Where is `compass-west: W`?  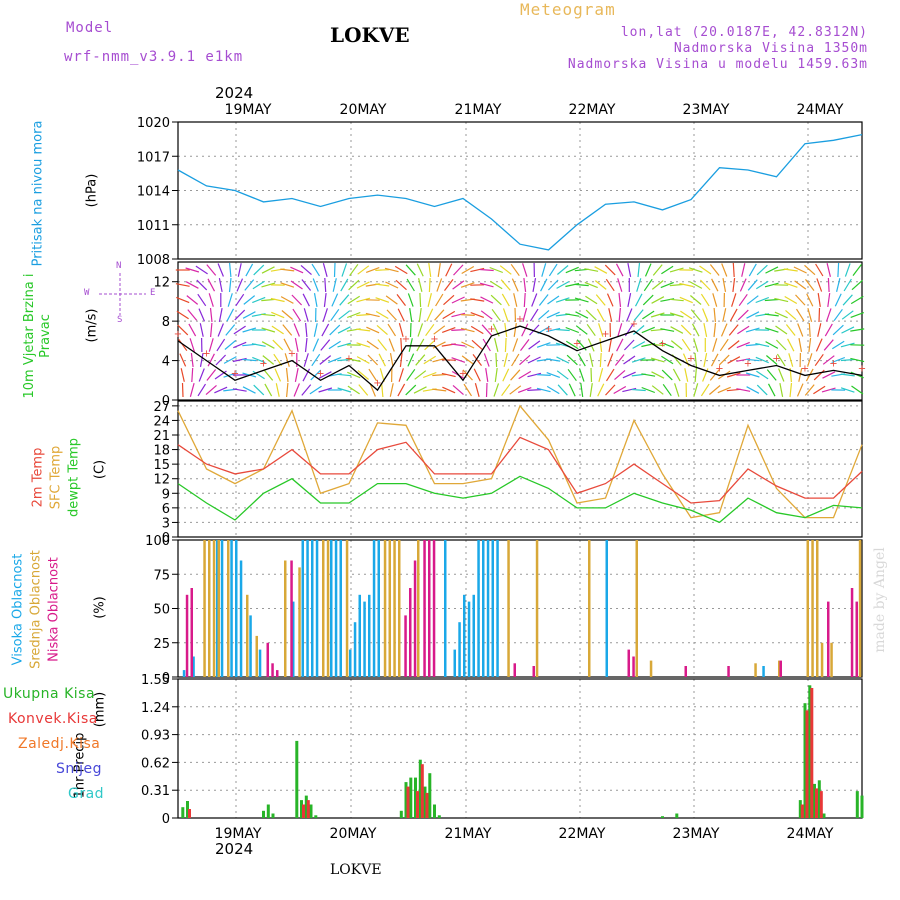 compass-west: W is located at coordinates (87, 293).